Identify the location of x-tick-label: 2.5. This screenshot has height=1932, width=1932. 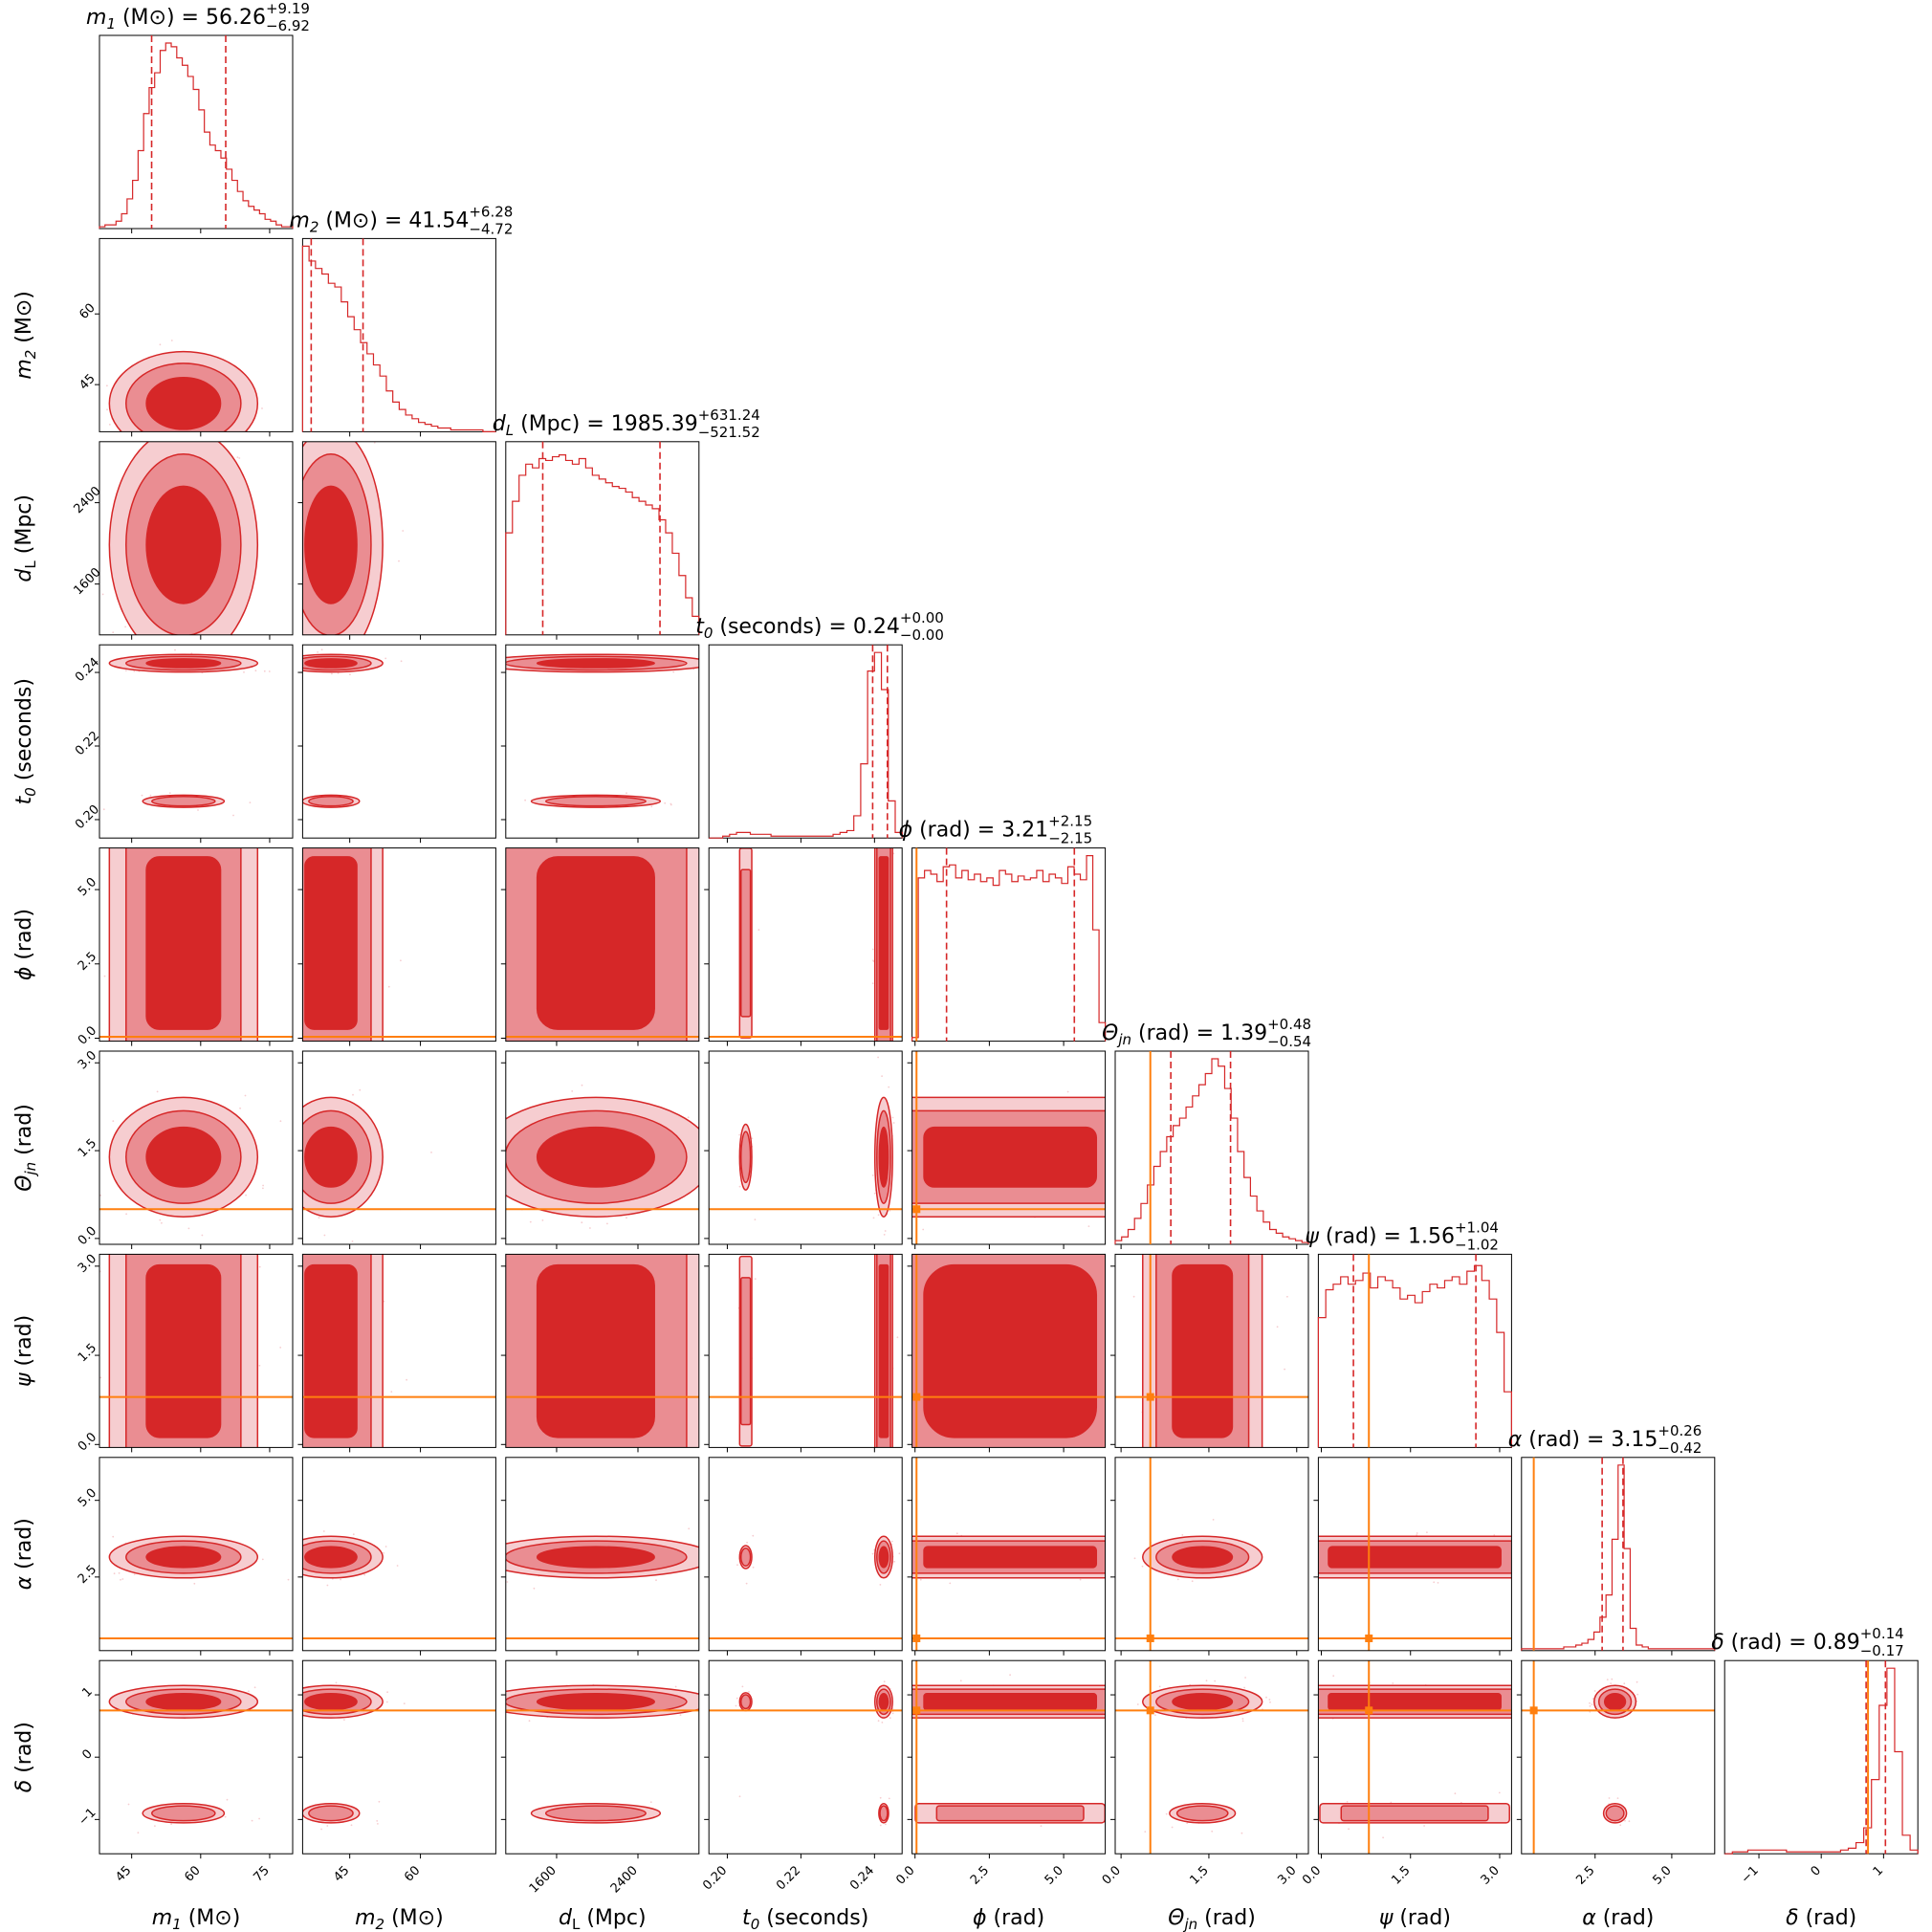
(1585, 1875).